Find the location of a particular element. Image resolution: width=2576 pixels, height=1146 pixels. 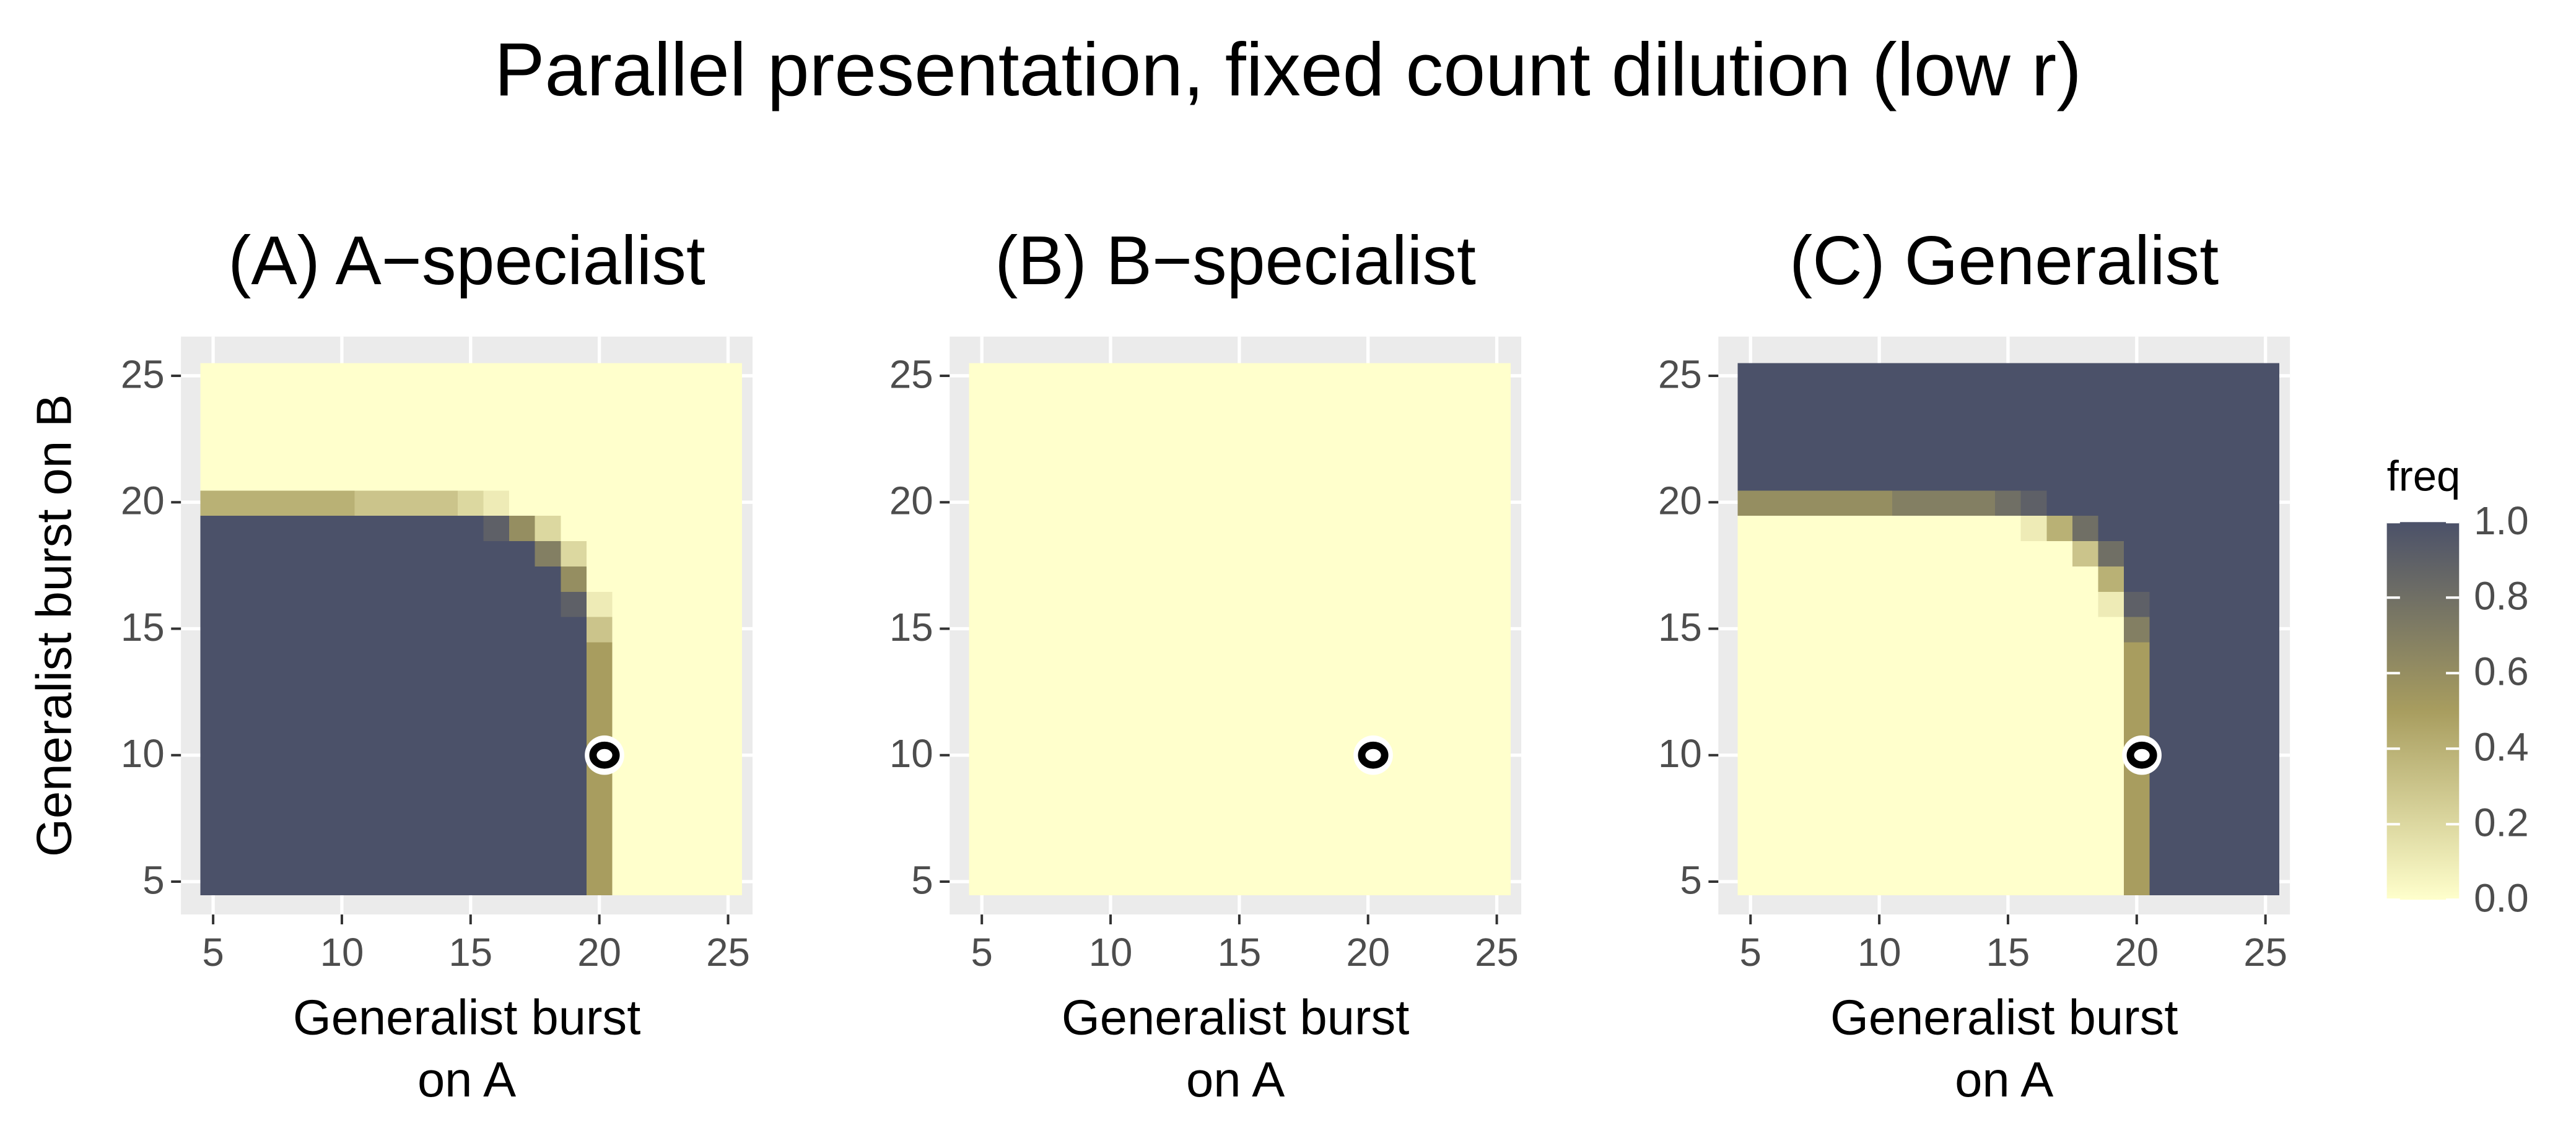

x-tick-label: 5 is located at coordinates (981, 953).